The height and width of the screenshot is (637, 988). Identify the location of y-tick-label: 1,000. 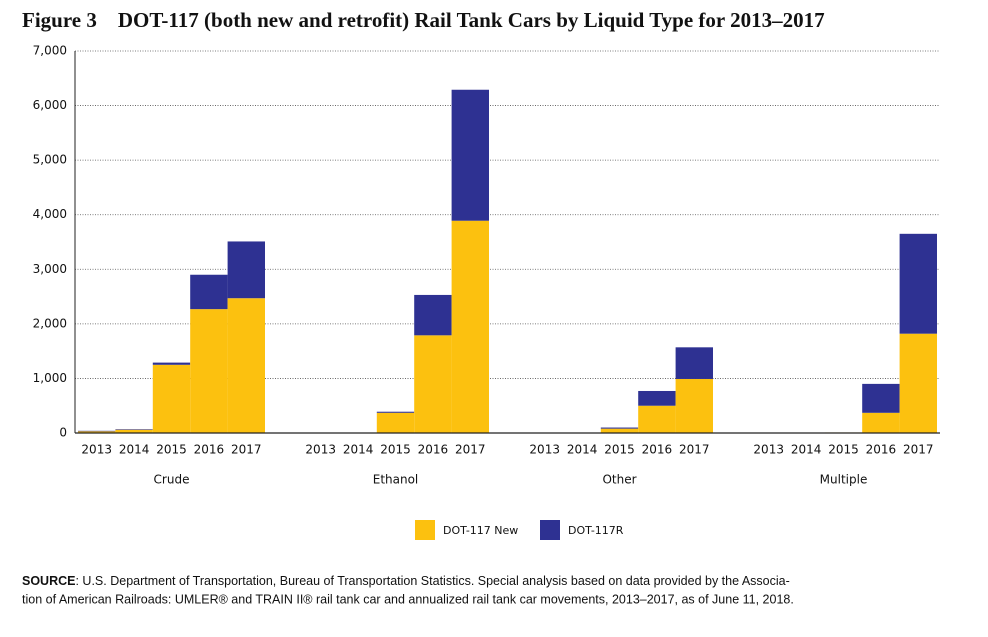
(50, 378).